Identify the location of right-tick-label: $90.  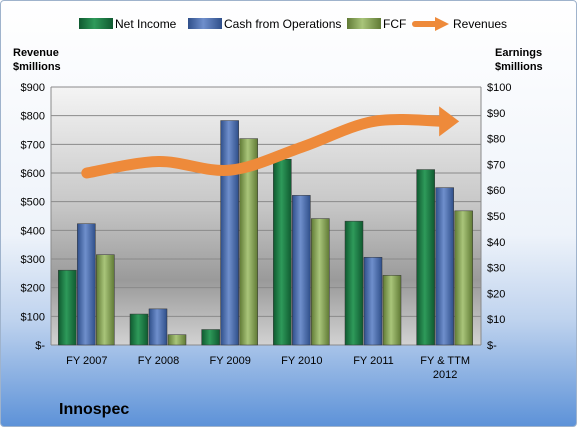
(496, 114).